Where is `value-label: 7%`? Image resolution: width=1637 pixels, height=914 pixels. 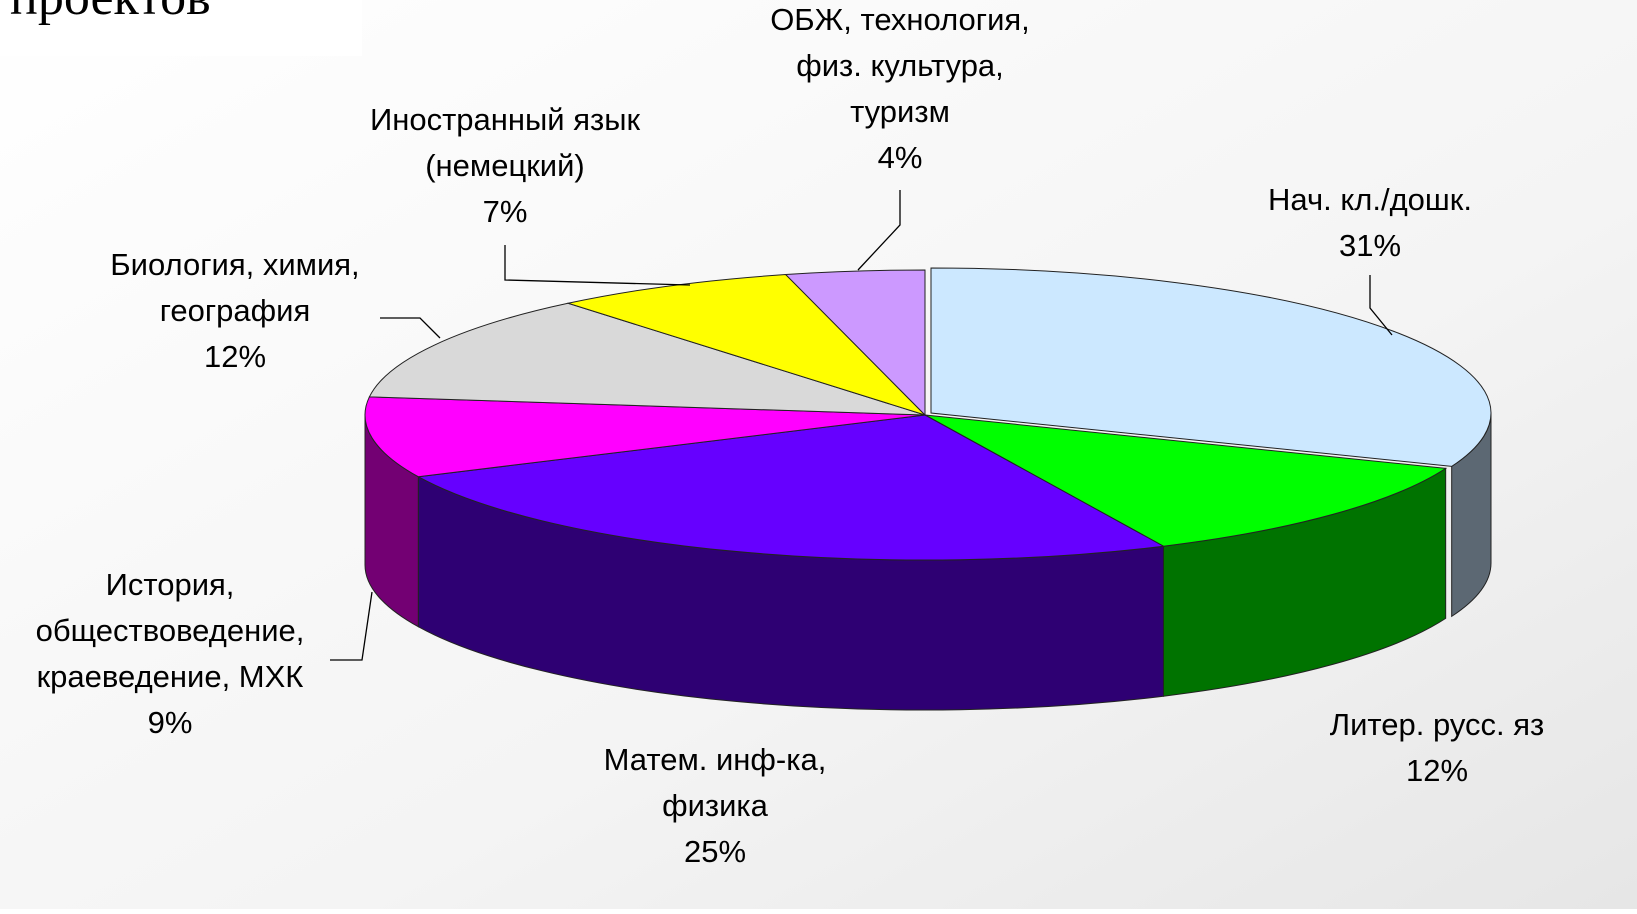 value-label: 7% is located at coordinates (505, 211).